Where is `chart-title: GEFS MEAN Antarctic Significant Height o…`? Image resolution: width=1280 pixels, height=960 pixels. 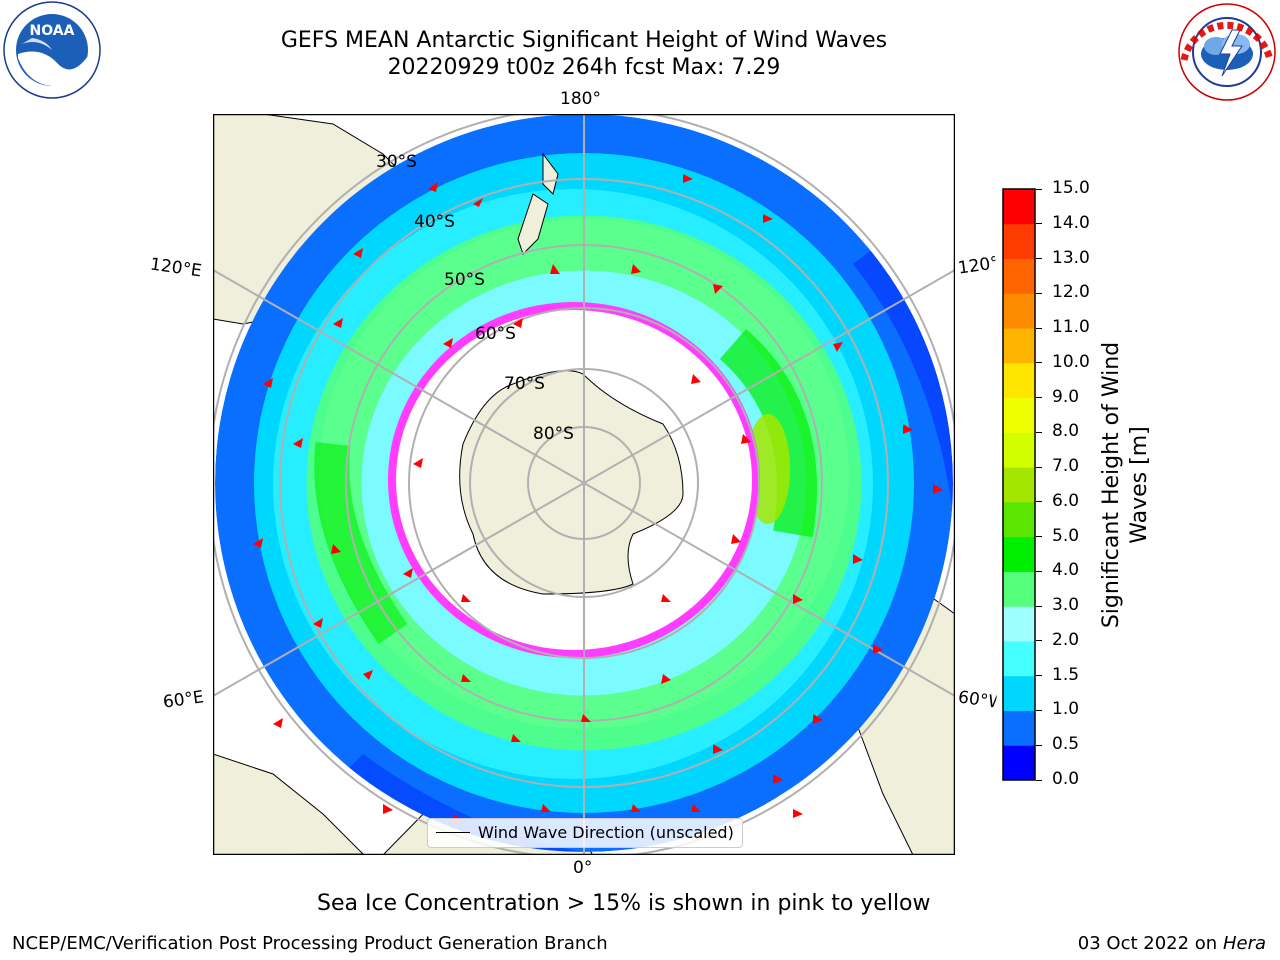
chart-title: GEFS MEAN Antarctic Significant Height o… is located at coordinates (584, 40).